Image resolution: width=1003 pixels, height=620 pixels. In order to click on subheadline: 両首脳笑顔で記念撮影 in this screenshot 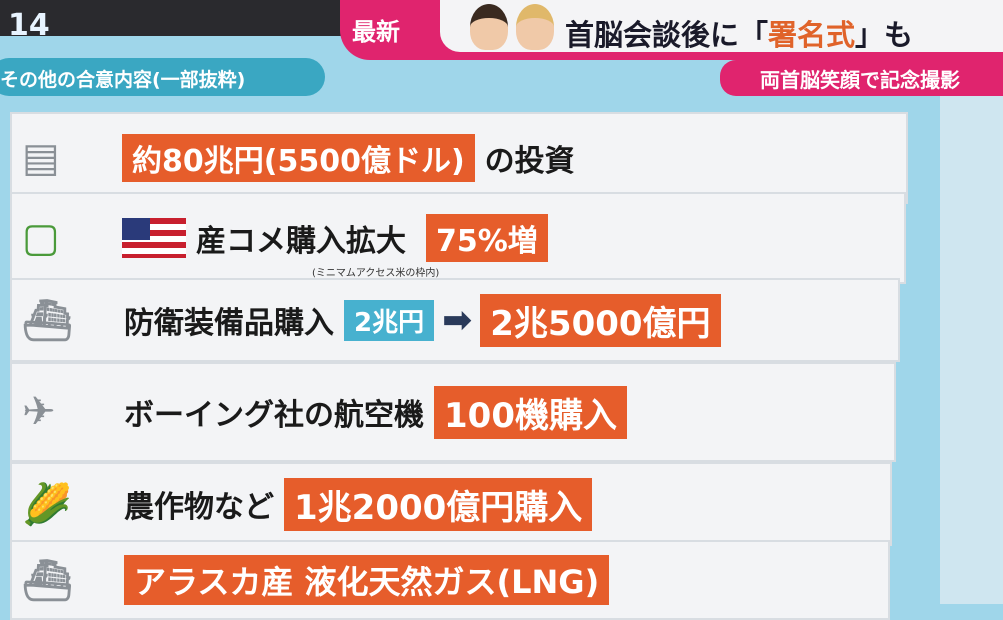, I will do `click(860, 80)`.